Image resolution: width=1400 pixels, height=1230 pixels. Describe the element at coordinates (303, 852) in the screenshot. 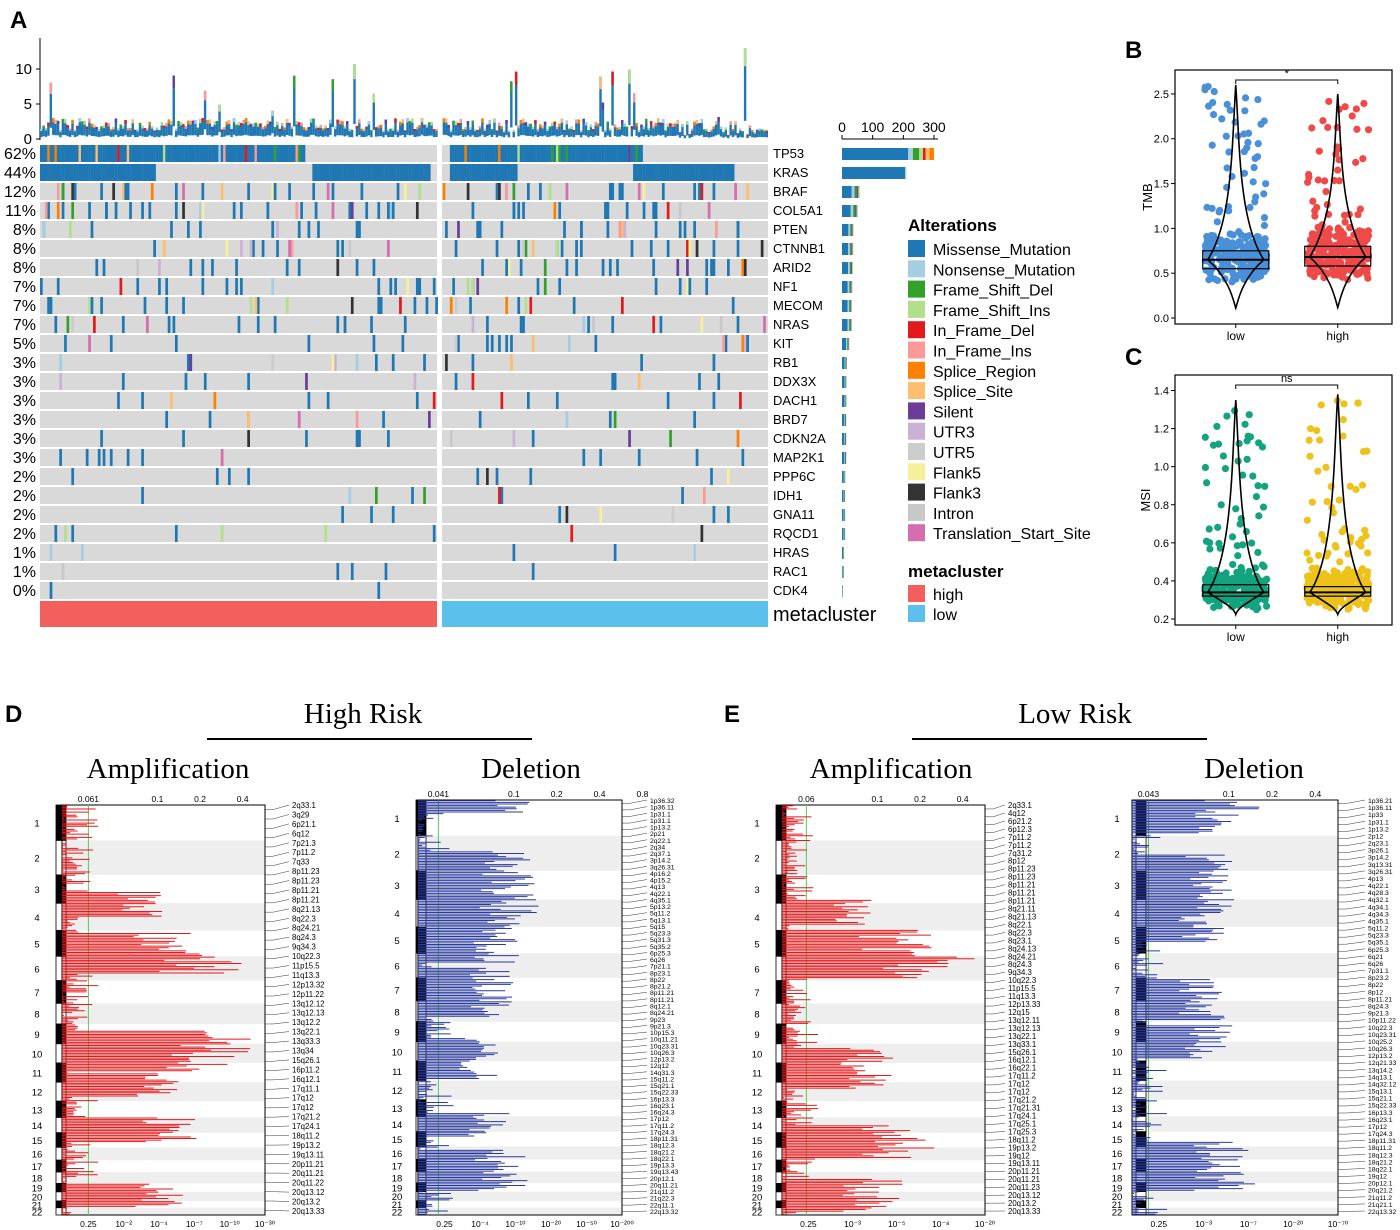

I see `peak-label: 7p11.2` at that location.